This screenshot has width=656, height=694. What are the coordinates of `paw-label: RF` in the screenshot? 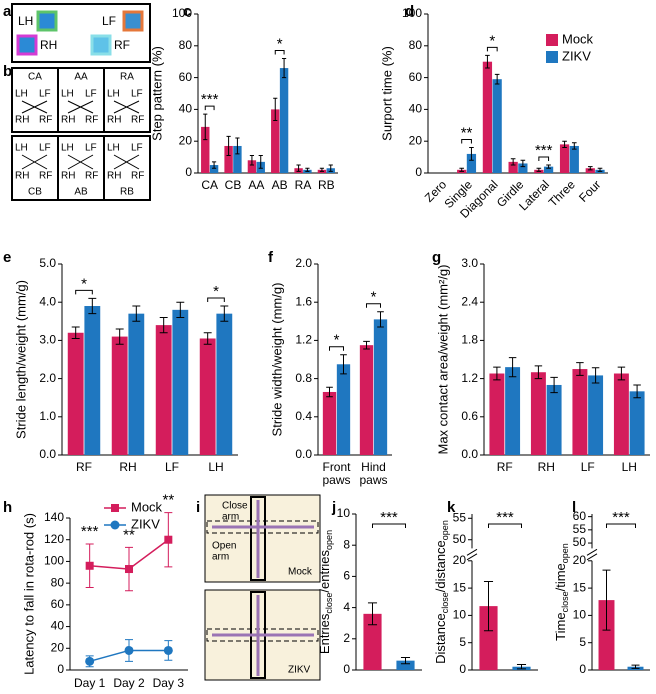 It's located at (137, 176).